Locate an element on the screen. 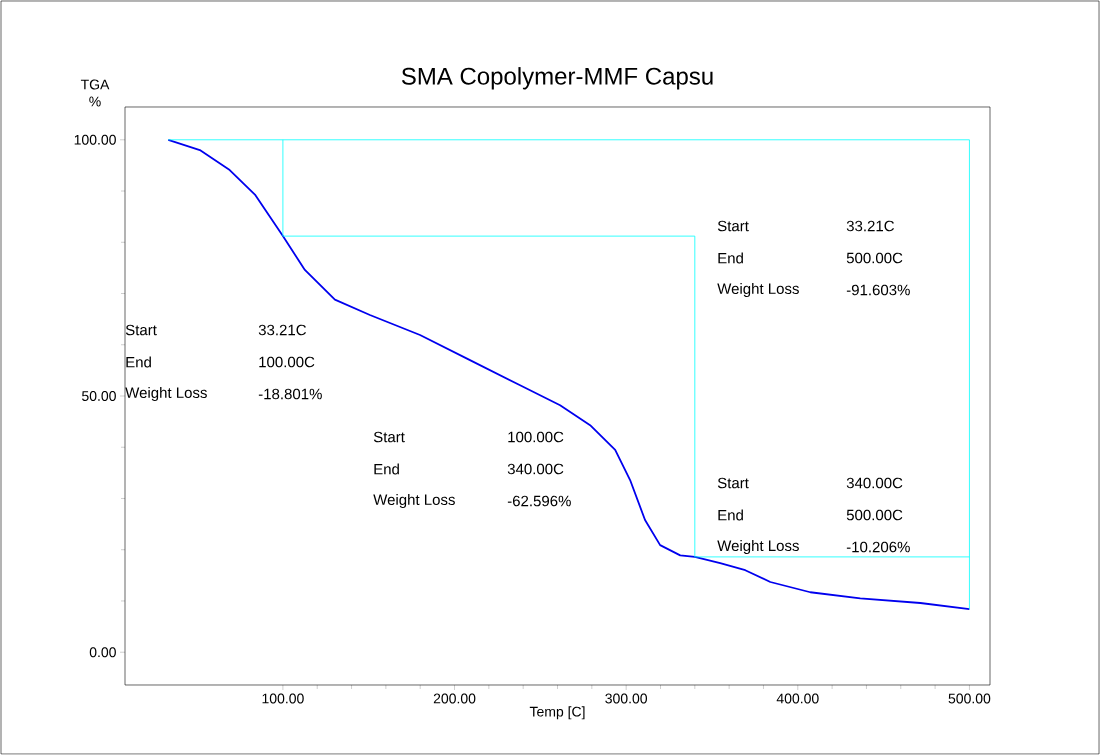 The image size is (1100, 755). x-tick-label: 400.00 is located at coordinates (797, 698).